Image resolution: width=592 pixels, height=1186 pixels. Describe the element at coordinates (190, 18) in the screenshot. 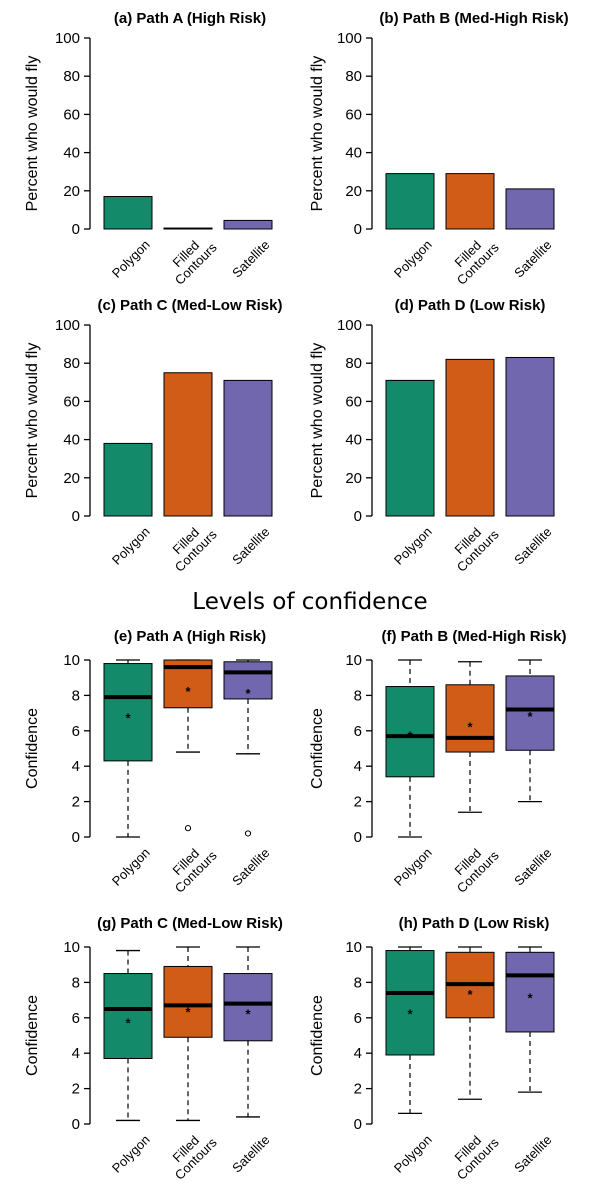

I see `panel-title: (a) Path A (High Risk)` at that location.